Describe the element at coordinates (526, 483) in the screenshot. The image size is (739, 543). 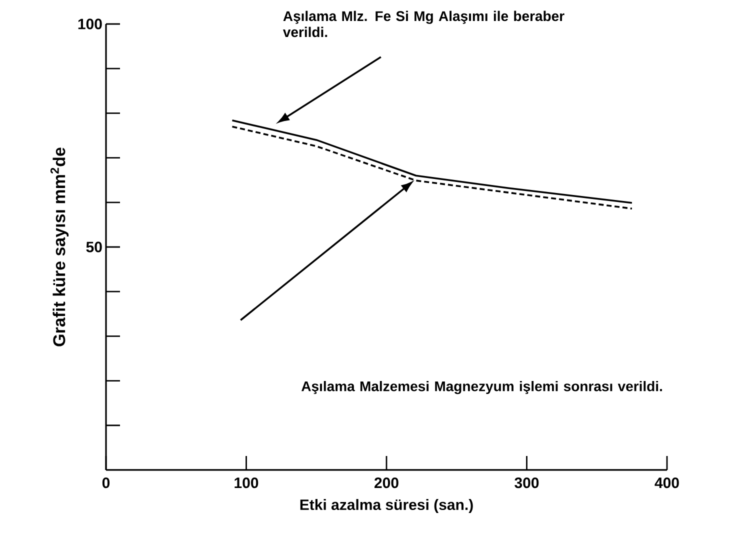
I see `x-tick-label: 300` at that location.